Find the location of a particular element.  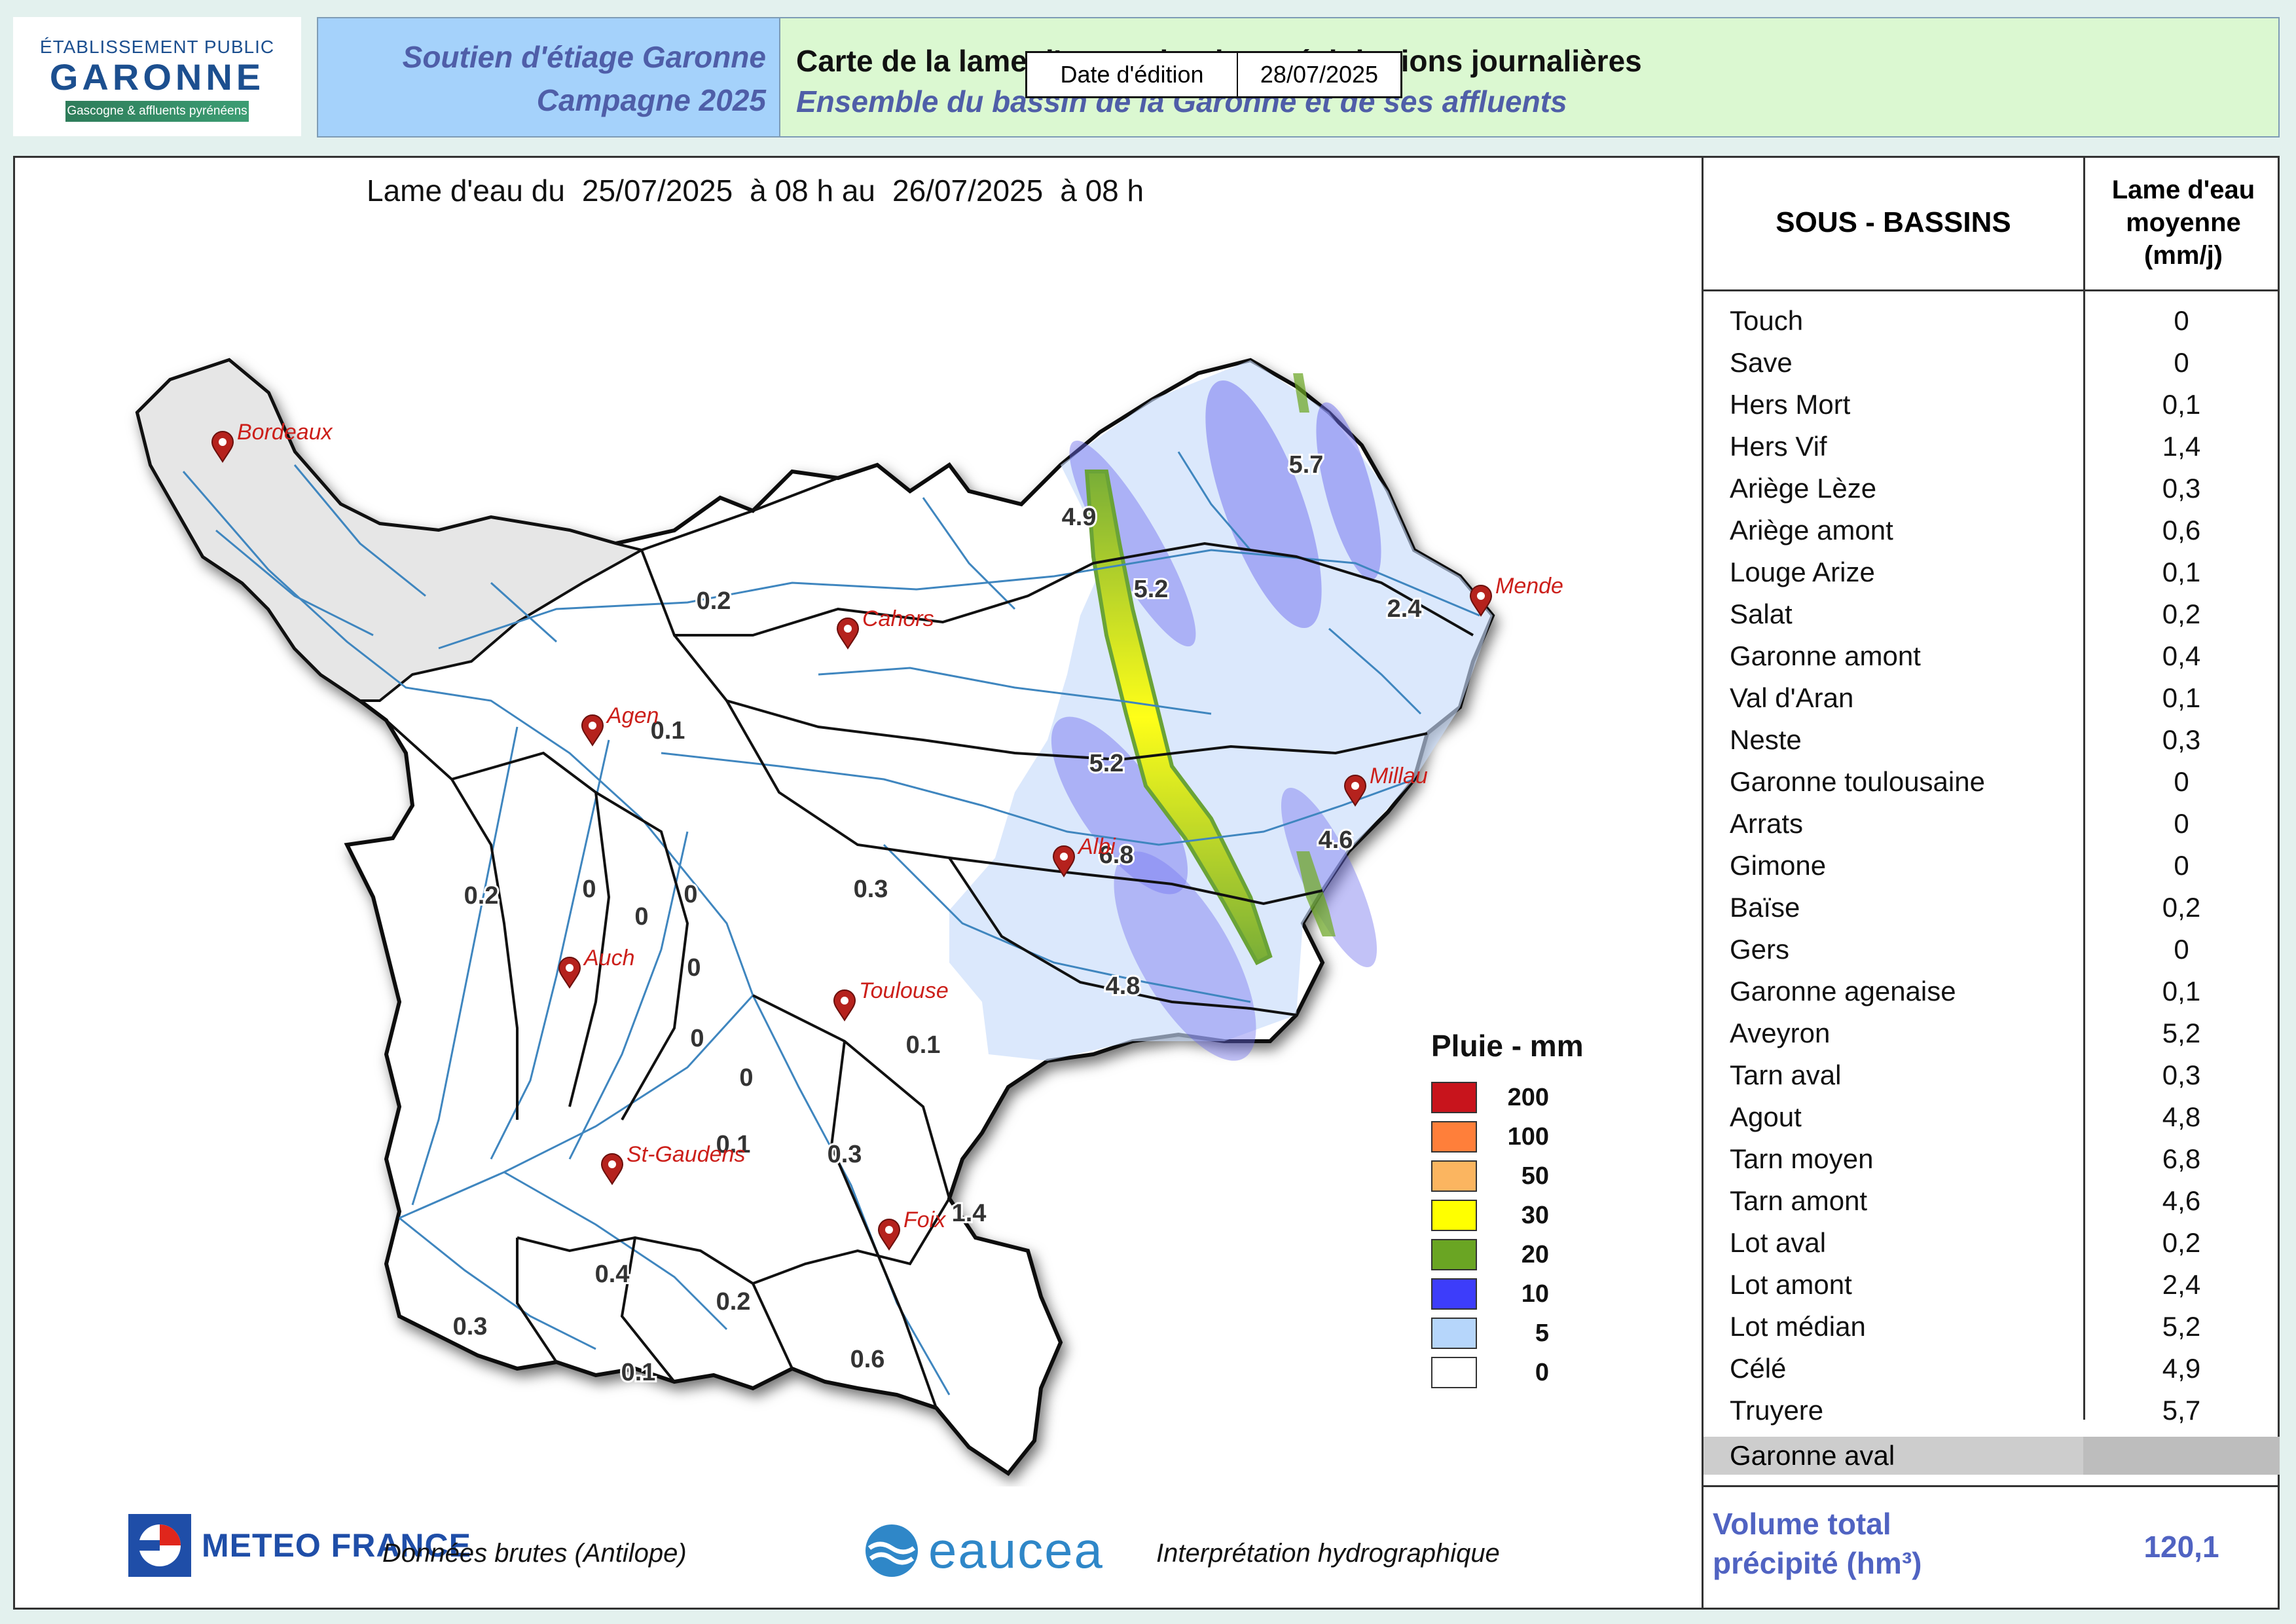

city-marker: Albi is located at coordinates (1084, 855).